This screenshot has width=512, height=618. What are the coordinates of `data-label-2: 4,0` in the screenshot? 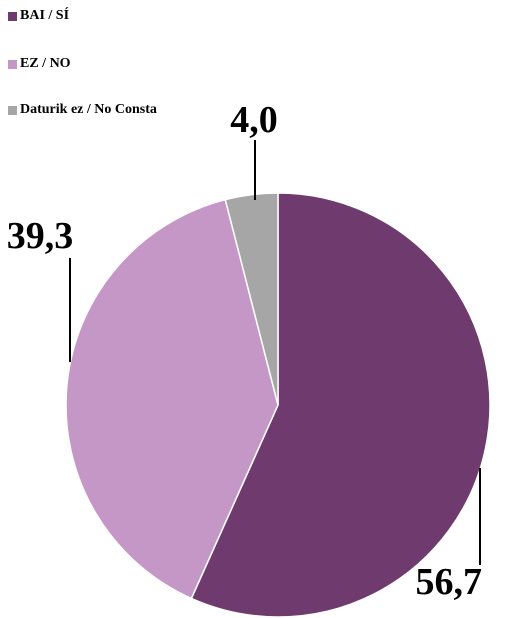 It's located at (254, 120).